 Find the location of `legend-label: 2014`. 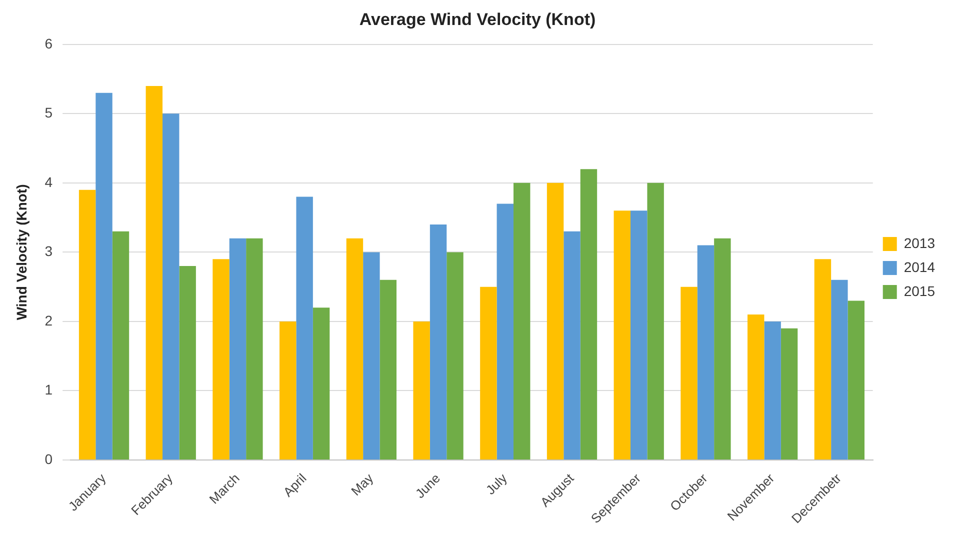

legend-label: 2014 is located at coordinates (920, 266).